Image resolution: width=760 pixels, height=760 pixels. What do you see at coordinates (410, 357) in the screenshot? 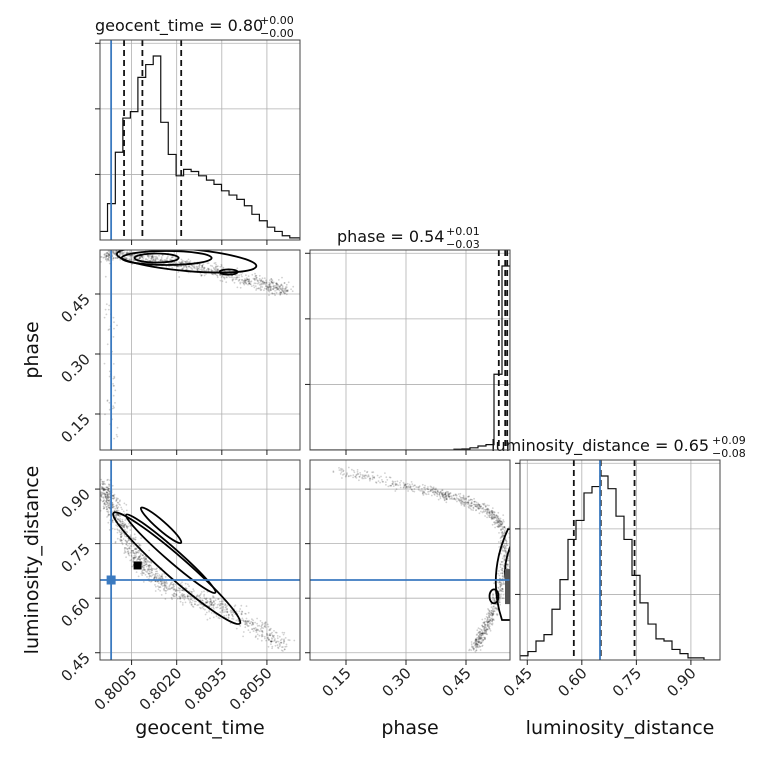
I see `histogram-phase` at bounding box center [410, 357].